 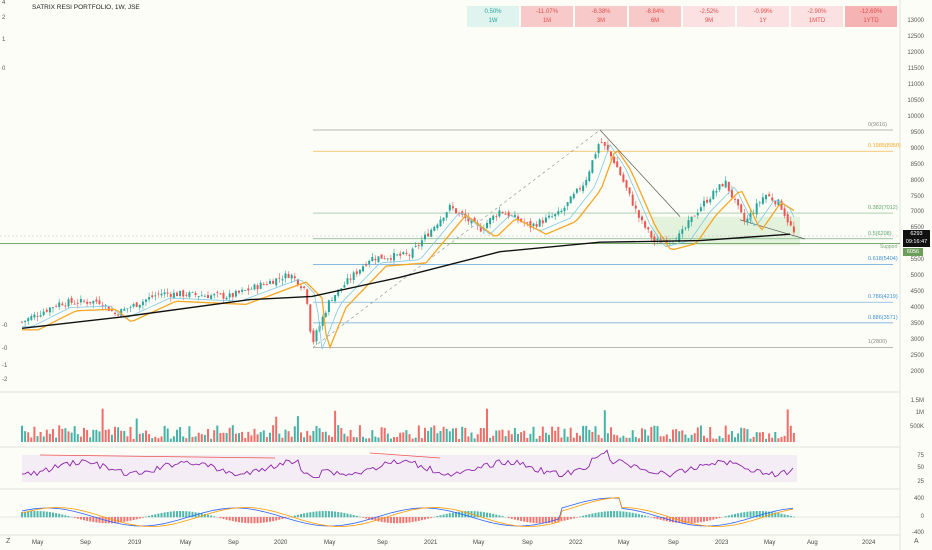 I want to click on price-tick: 4000, so click(x=917, y=308).